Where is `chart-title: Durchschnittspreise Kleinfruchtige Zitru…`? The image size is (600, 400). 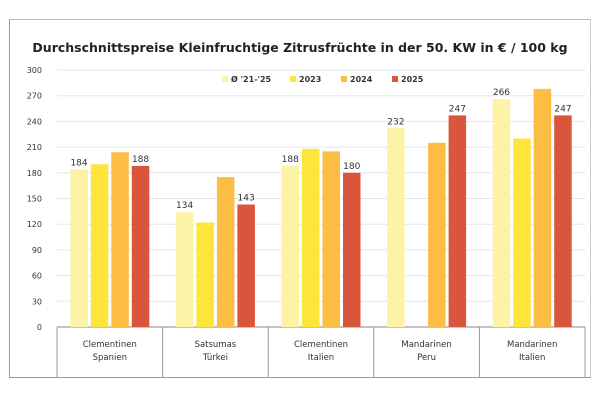
chart-title: Durchschnittspreise Kleinfruchtige Zitru… is located at coordinates (300, 47).